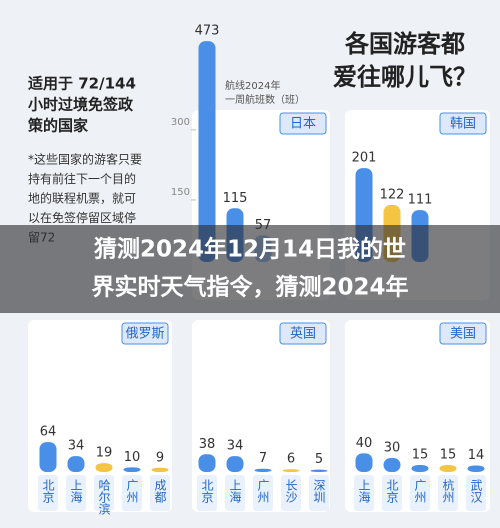 The image size is (500, 528). Describe the element at coordinates (48, 432) in the screenshot. I see `value-label: 64` at that location.